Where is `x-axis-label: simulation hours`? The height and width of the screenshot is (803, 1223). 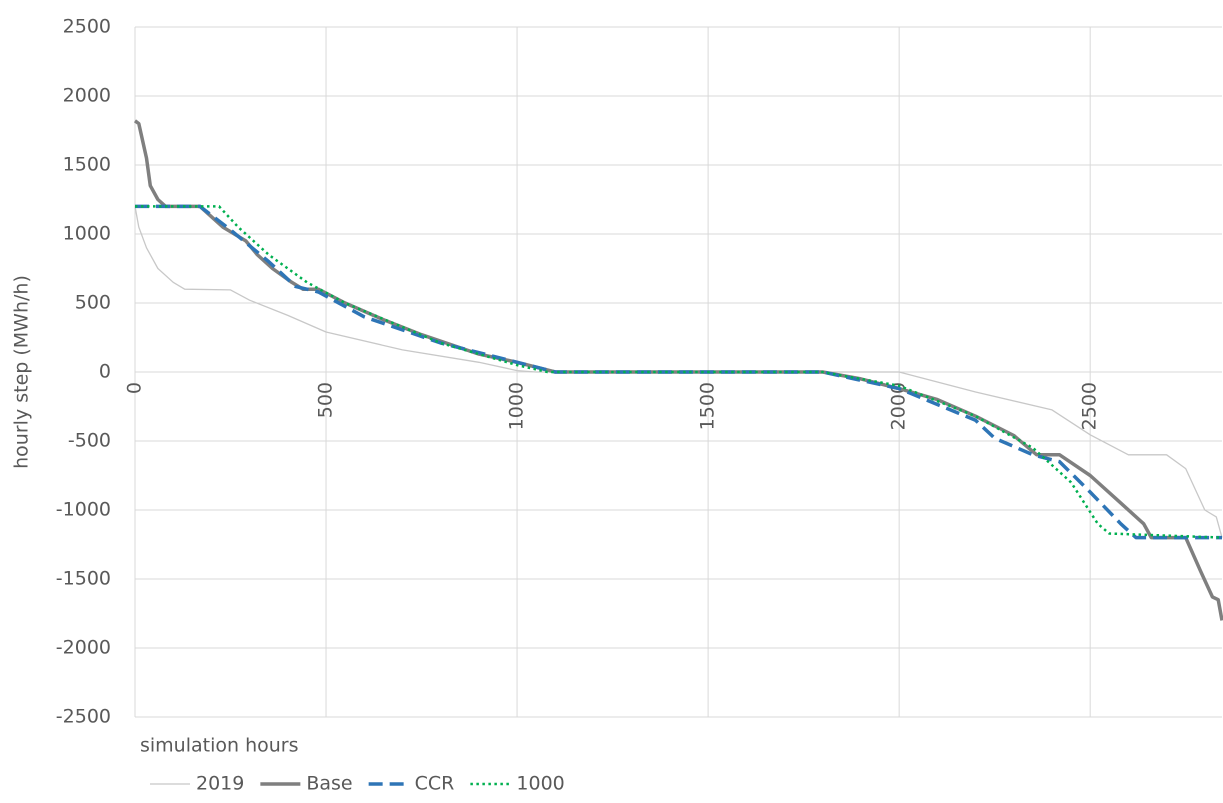
x-axis-label: simulation hours is located at coordinates (219, 746).